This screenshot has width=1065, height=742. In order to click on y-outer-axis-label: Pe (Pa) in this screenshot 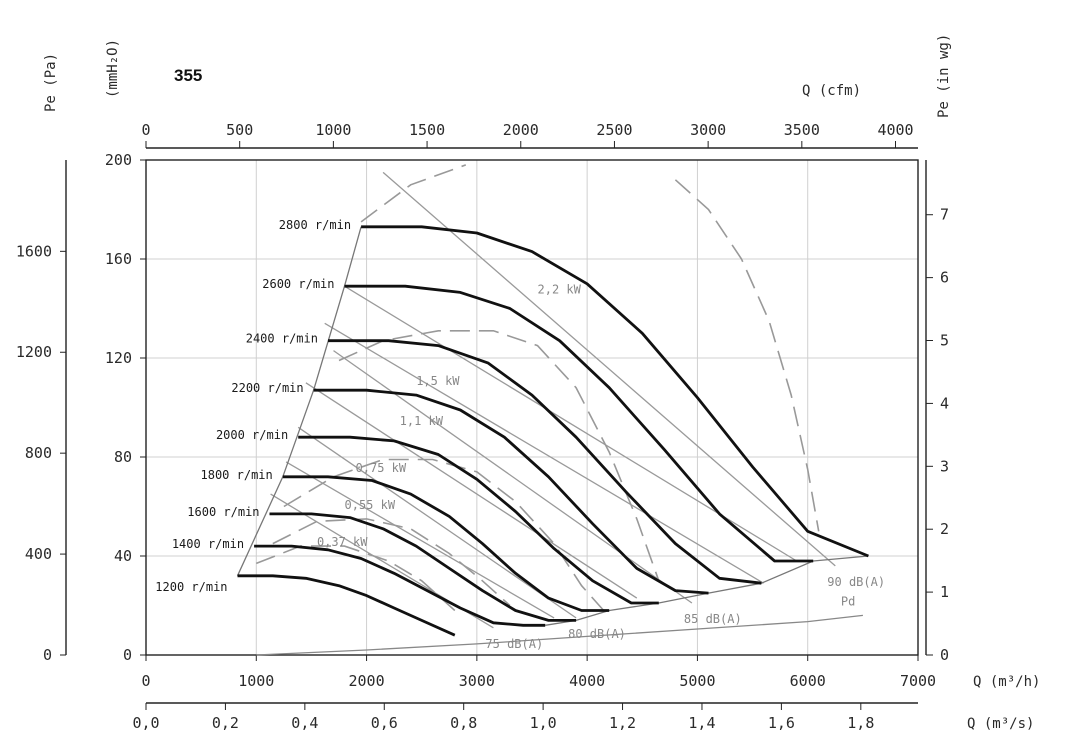, I will do `click(51, 82)`.